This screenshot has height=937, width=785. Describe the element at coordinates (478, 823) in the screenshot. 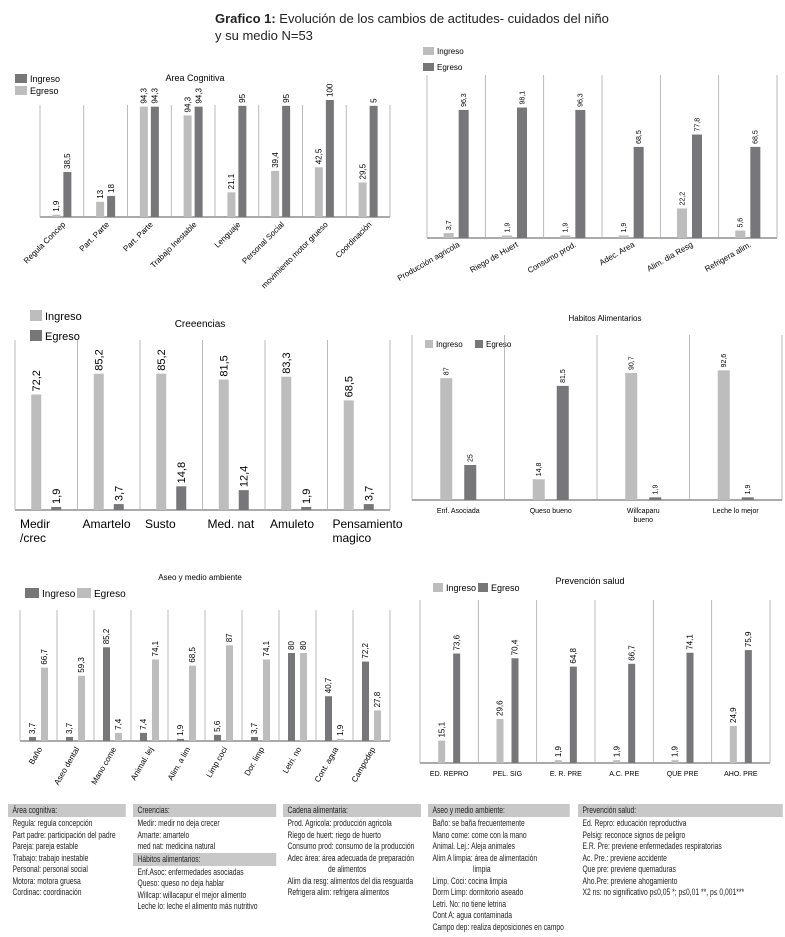

I see `glossary-item: Baño: se baña frecuentemente` at that location.